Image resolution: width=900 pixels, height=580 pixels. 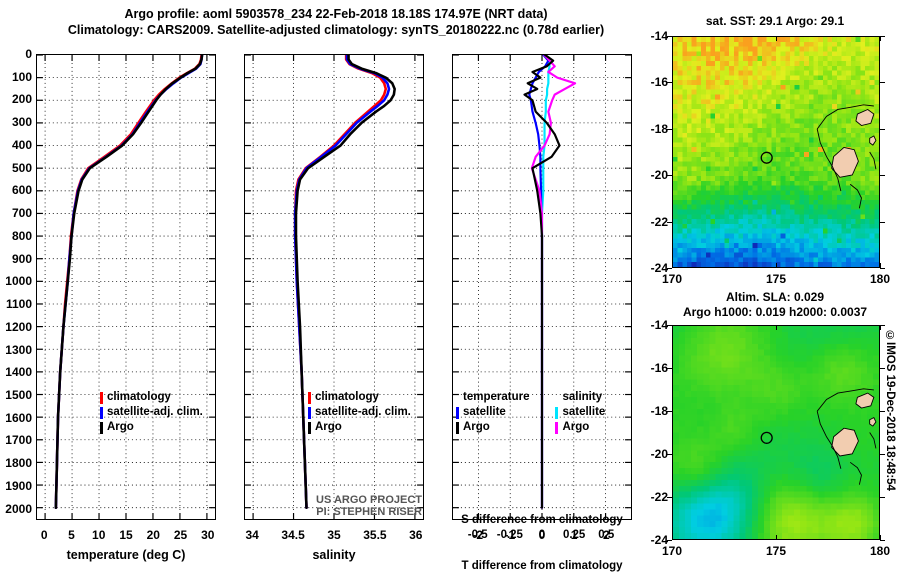 I want to click on sla-map-lat-label: -16, so click(x=659, y=368).